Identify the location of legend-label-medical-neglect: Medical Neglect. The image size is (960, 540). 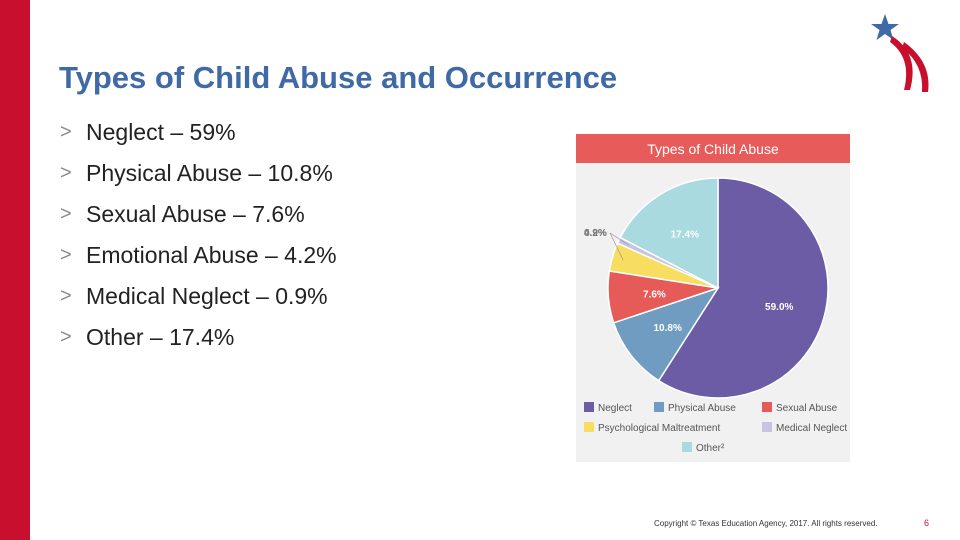
(811, 428).